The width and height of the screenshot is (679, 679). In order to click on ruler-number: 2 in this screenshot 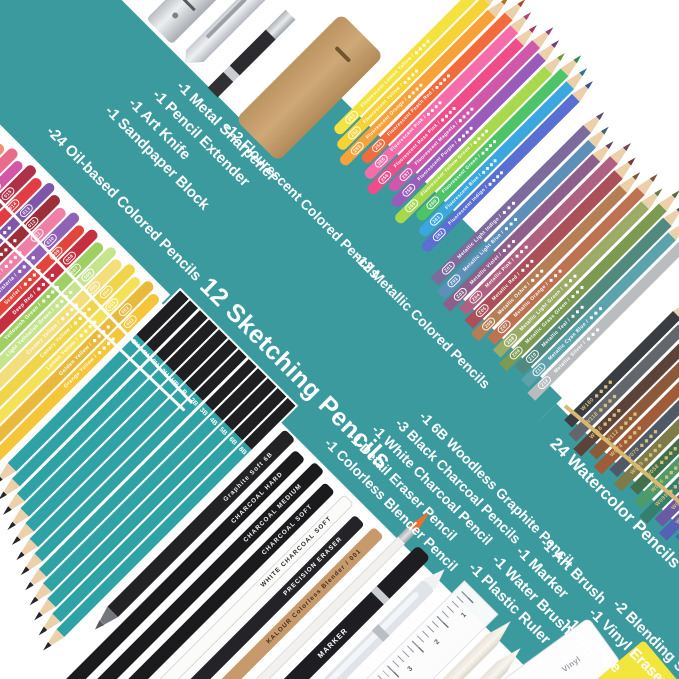, I will do `click(437, 642)`.